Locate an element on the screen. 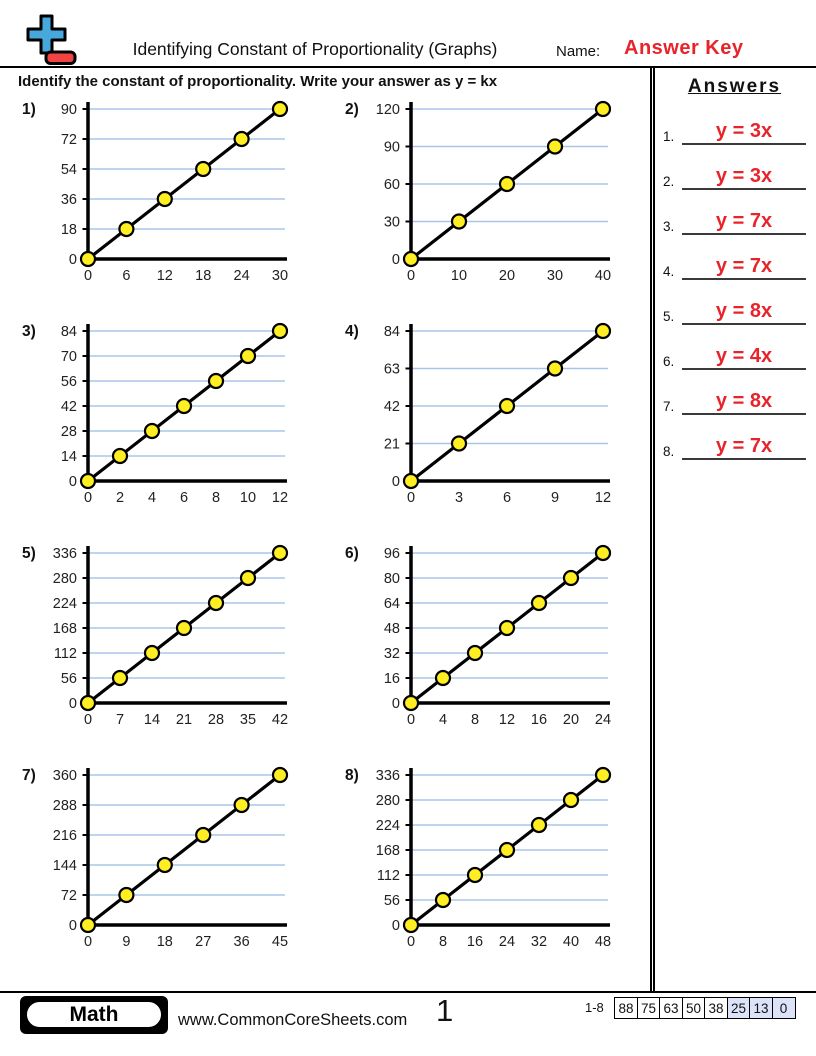 Image resolution: width=816 pixels, height=1056 pixels. score-cell: 50 is located at coordinates (693, 1008).